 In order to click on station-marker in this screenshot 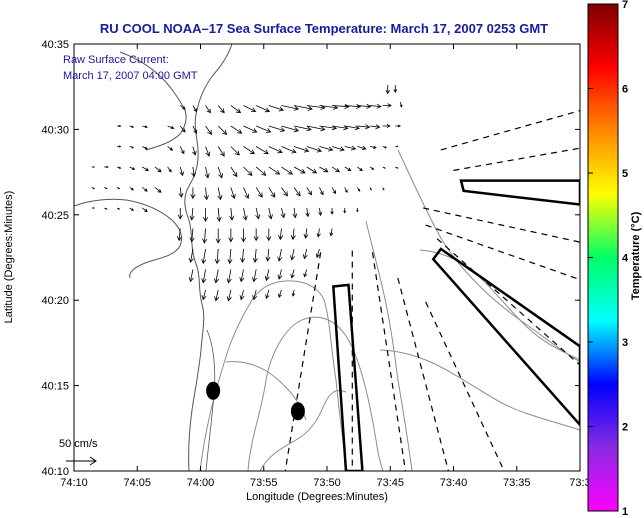, I will do `click(297, 411)`.